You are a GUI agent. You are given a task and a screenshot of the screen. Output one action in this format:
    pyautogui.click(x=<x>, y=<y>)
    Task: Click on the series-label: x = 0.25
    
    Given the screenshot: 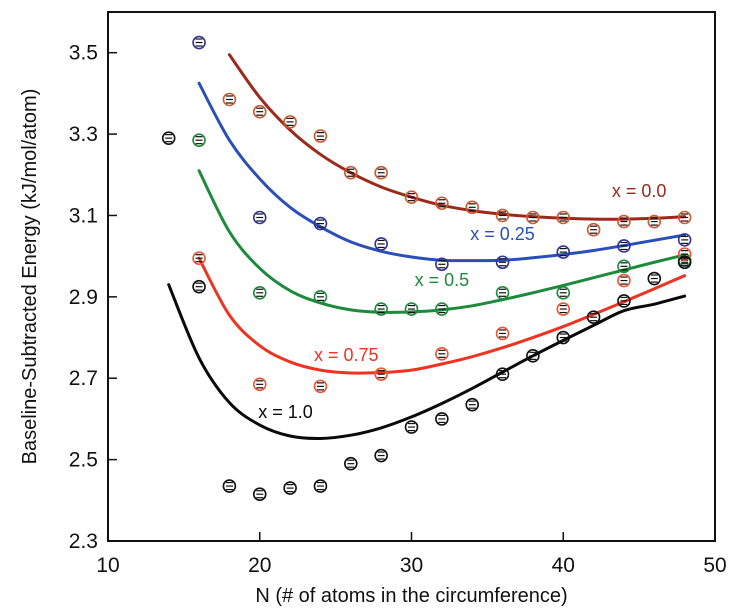 What is the action you would take?
    pyautogui.click(x=502, y=234)
    